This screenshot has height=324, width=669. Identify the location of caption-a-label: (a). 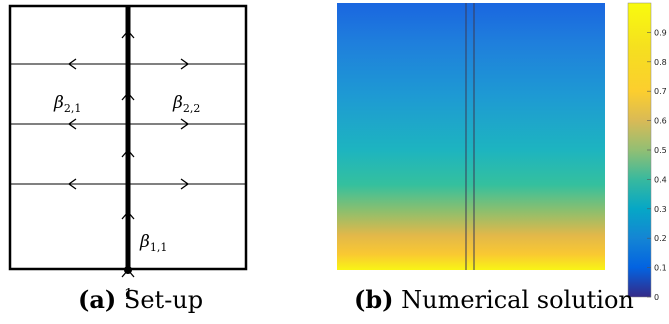
(97, 299).